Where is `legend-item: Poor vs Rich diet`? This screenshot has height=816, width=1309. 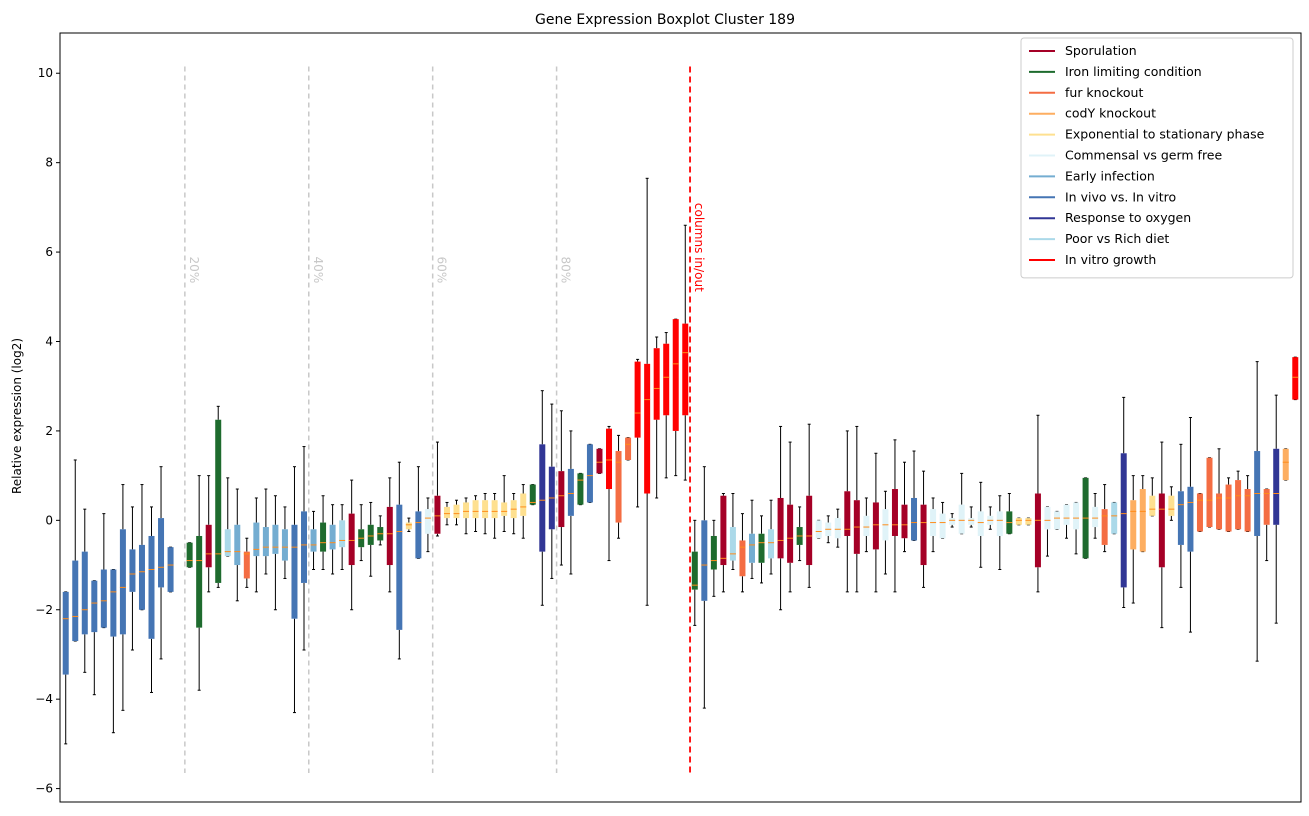 legend-item: Poor vs Rich diet is located at coordinates (1099, 238).